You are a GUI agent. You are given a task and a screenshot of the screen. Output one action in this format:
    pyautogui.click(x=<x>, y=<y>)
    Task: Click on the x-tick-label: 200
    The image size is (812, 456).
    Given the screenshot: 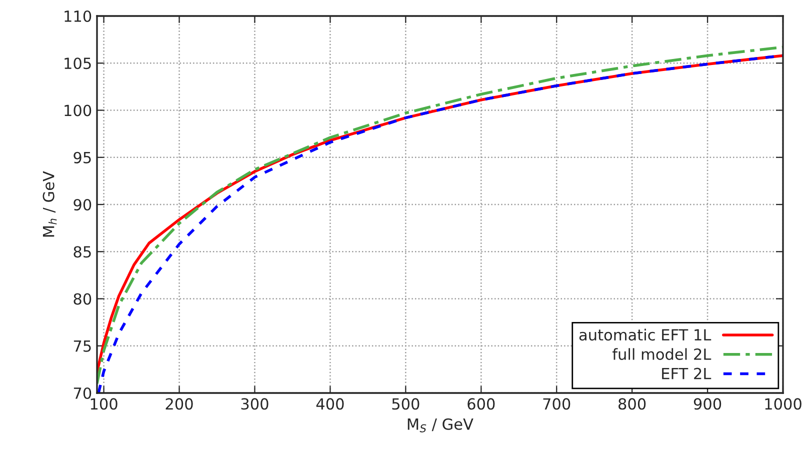 What is the action you would take?
    pyautogui.click(x=179, y=404)
    